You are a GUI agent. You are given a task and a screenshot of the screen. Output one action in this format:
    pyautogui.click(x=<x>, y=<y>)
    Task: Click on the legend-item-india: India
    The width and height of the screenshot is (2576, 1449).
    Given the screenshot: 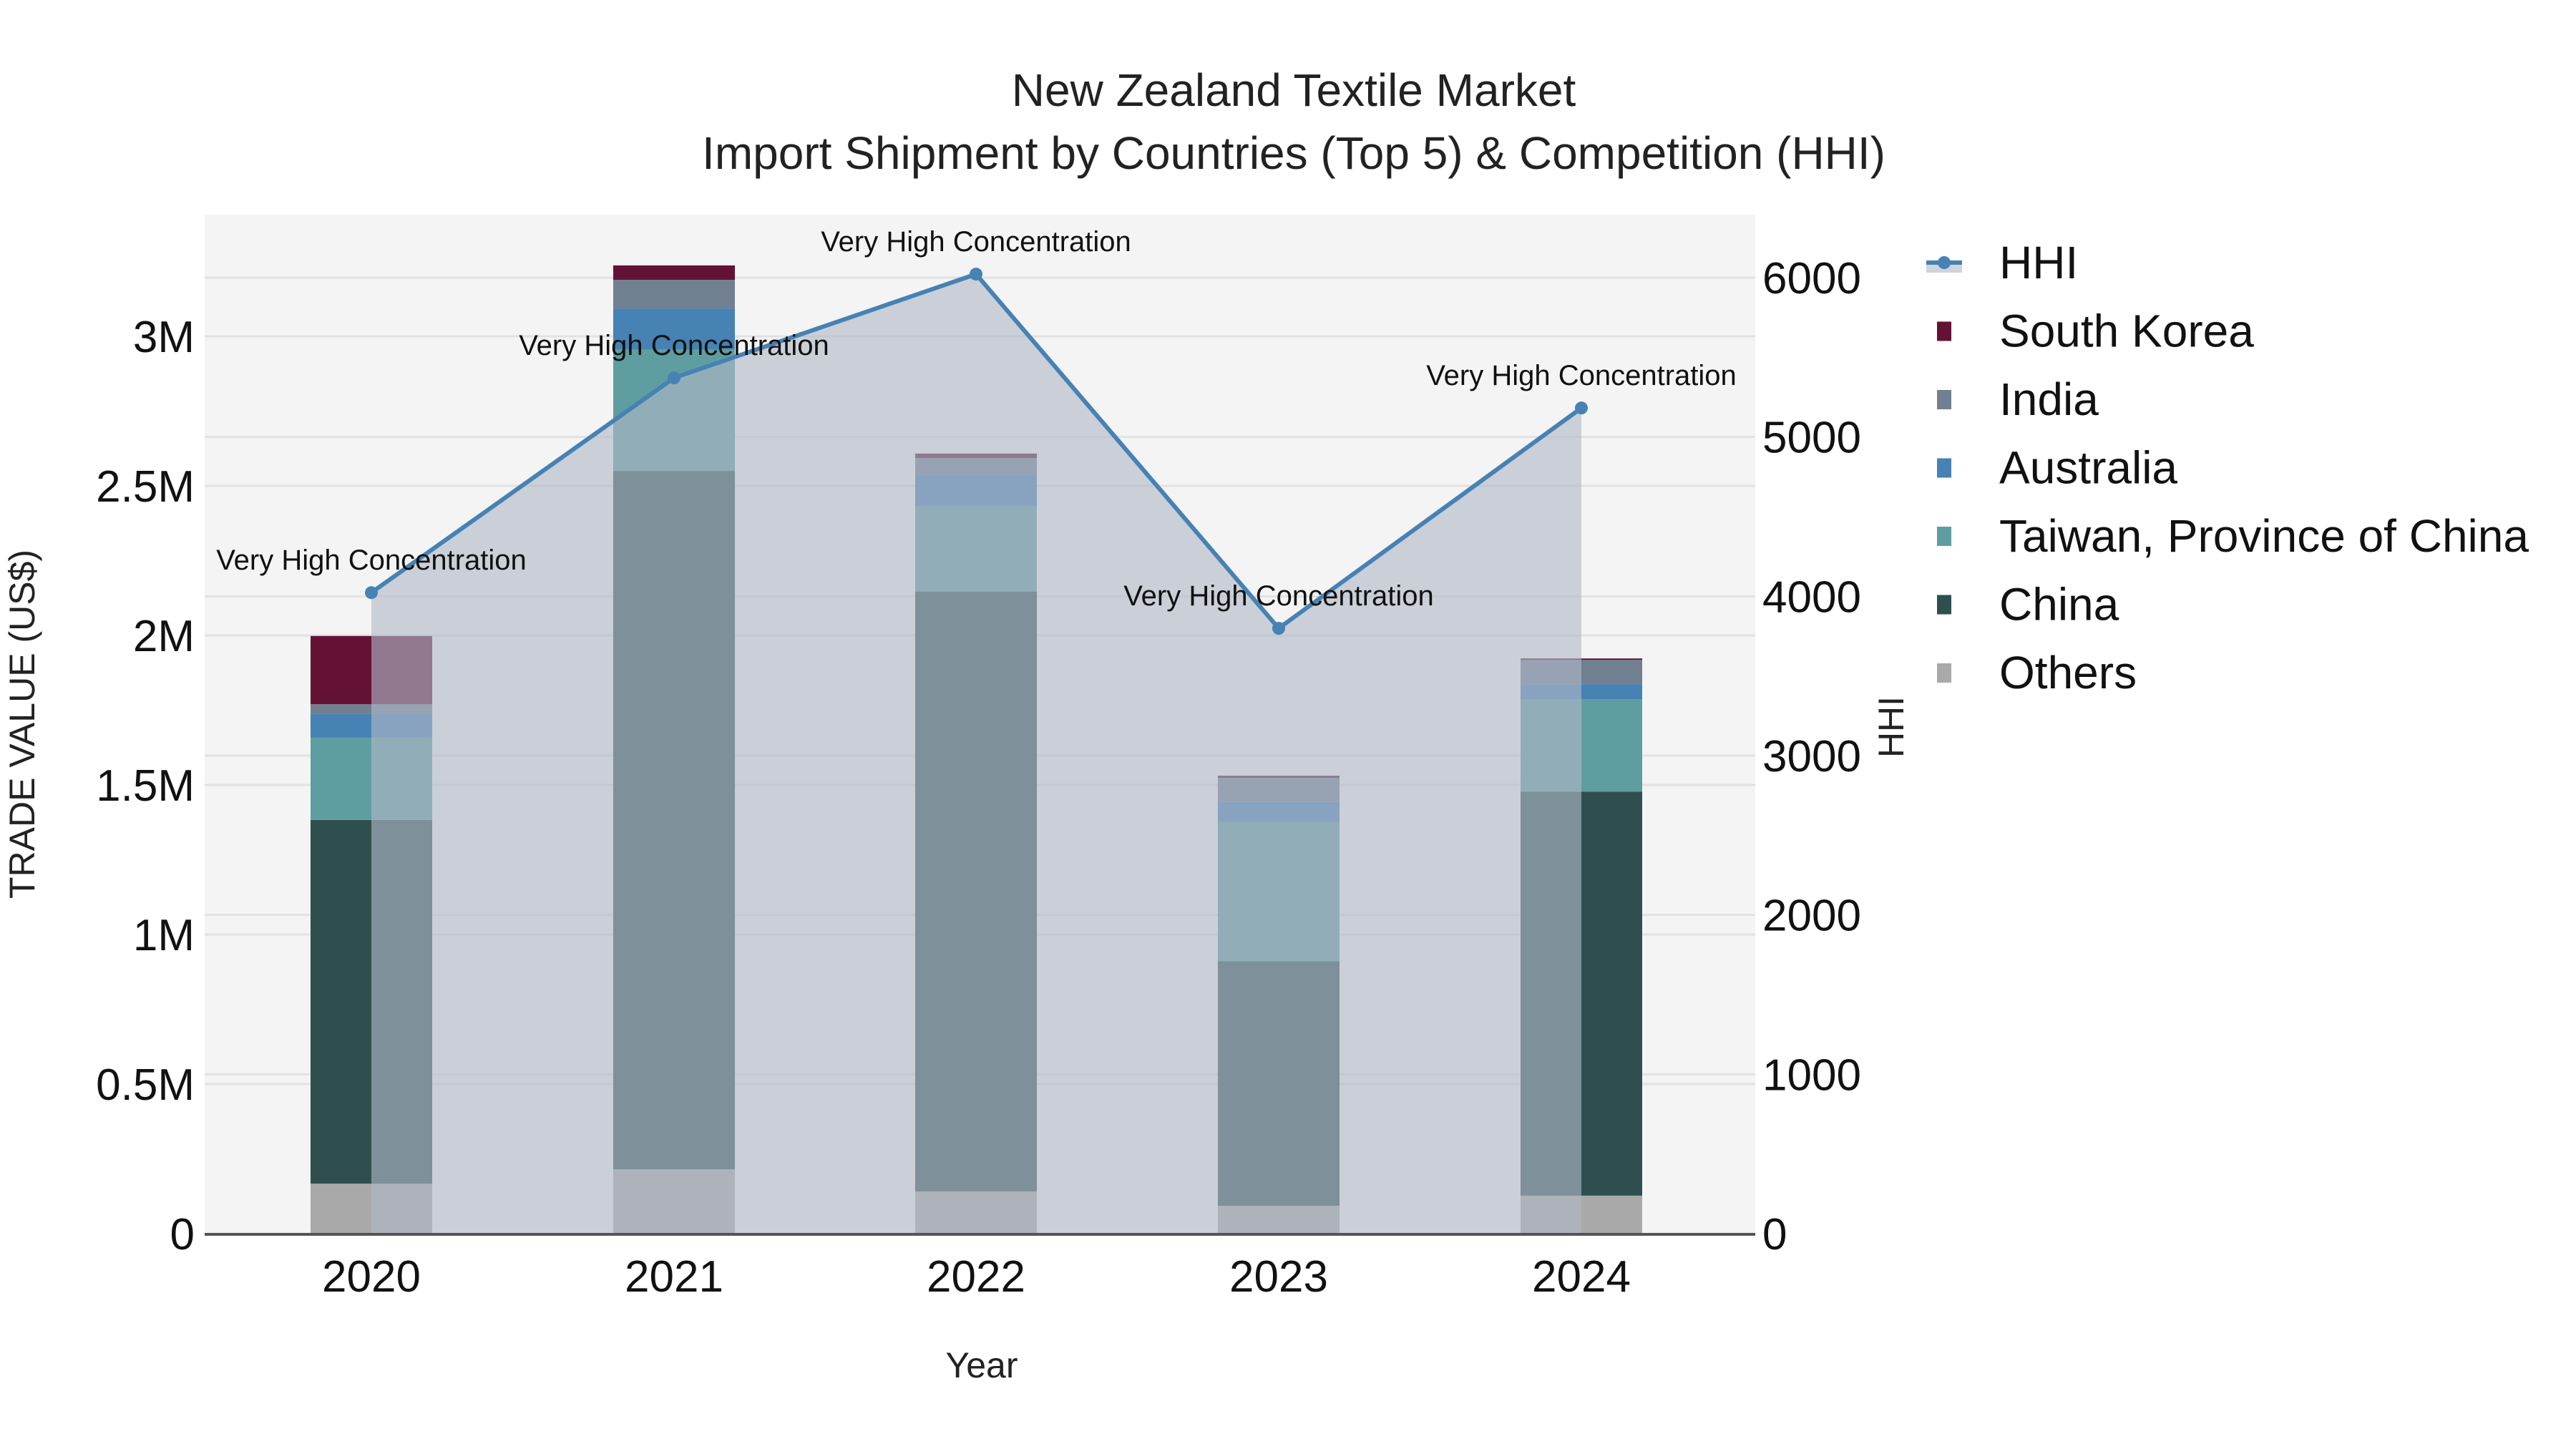 What is the action you would take?
    pyautogui.click(x=2018, y=399)
    